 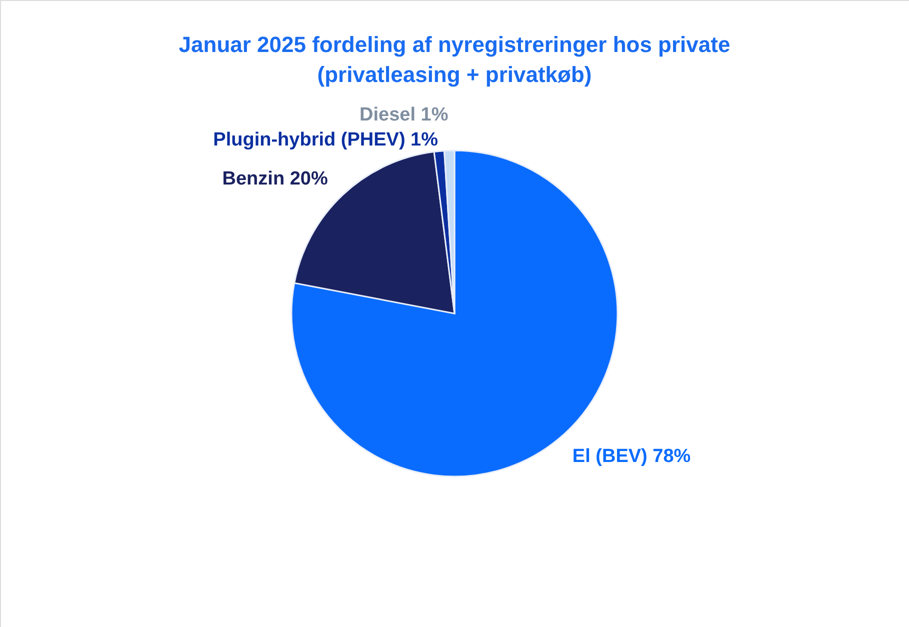 What do you see at coordinates (325, 139) in the screenshot?
I see `slice-label: Plugin-hybrid (PHEV) 1%` at bounding box center [325, 139].